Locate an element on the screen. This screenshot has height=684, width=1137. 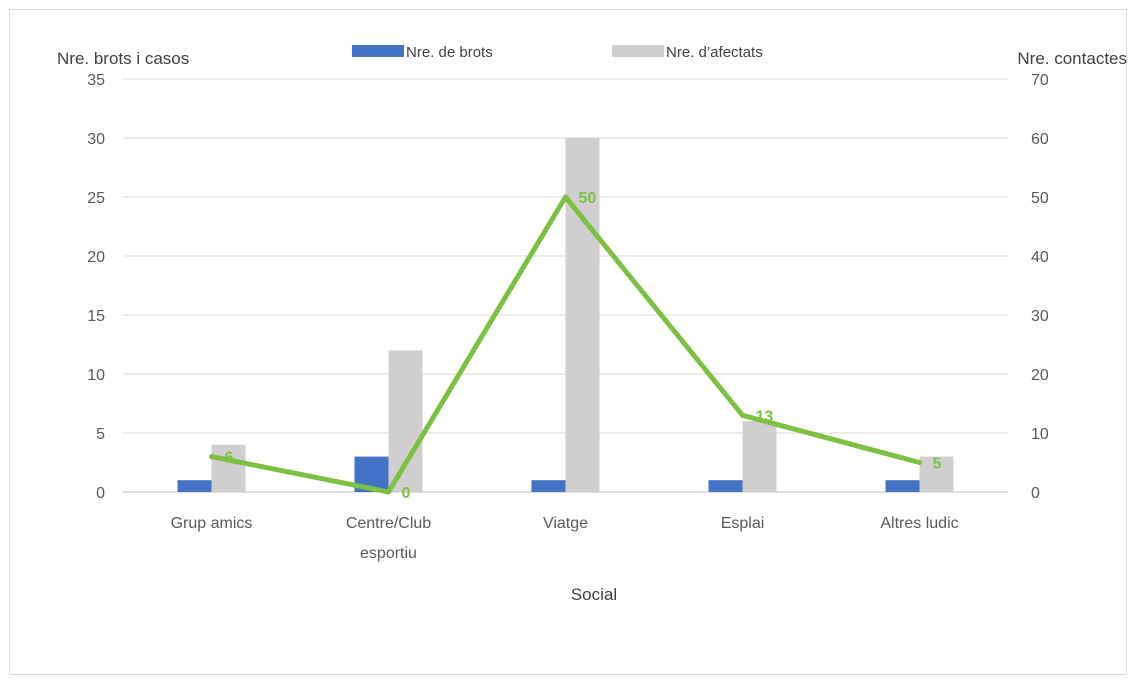
y-axis-title: Nre. brots i casos is located at coordinates (123, 58).